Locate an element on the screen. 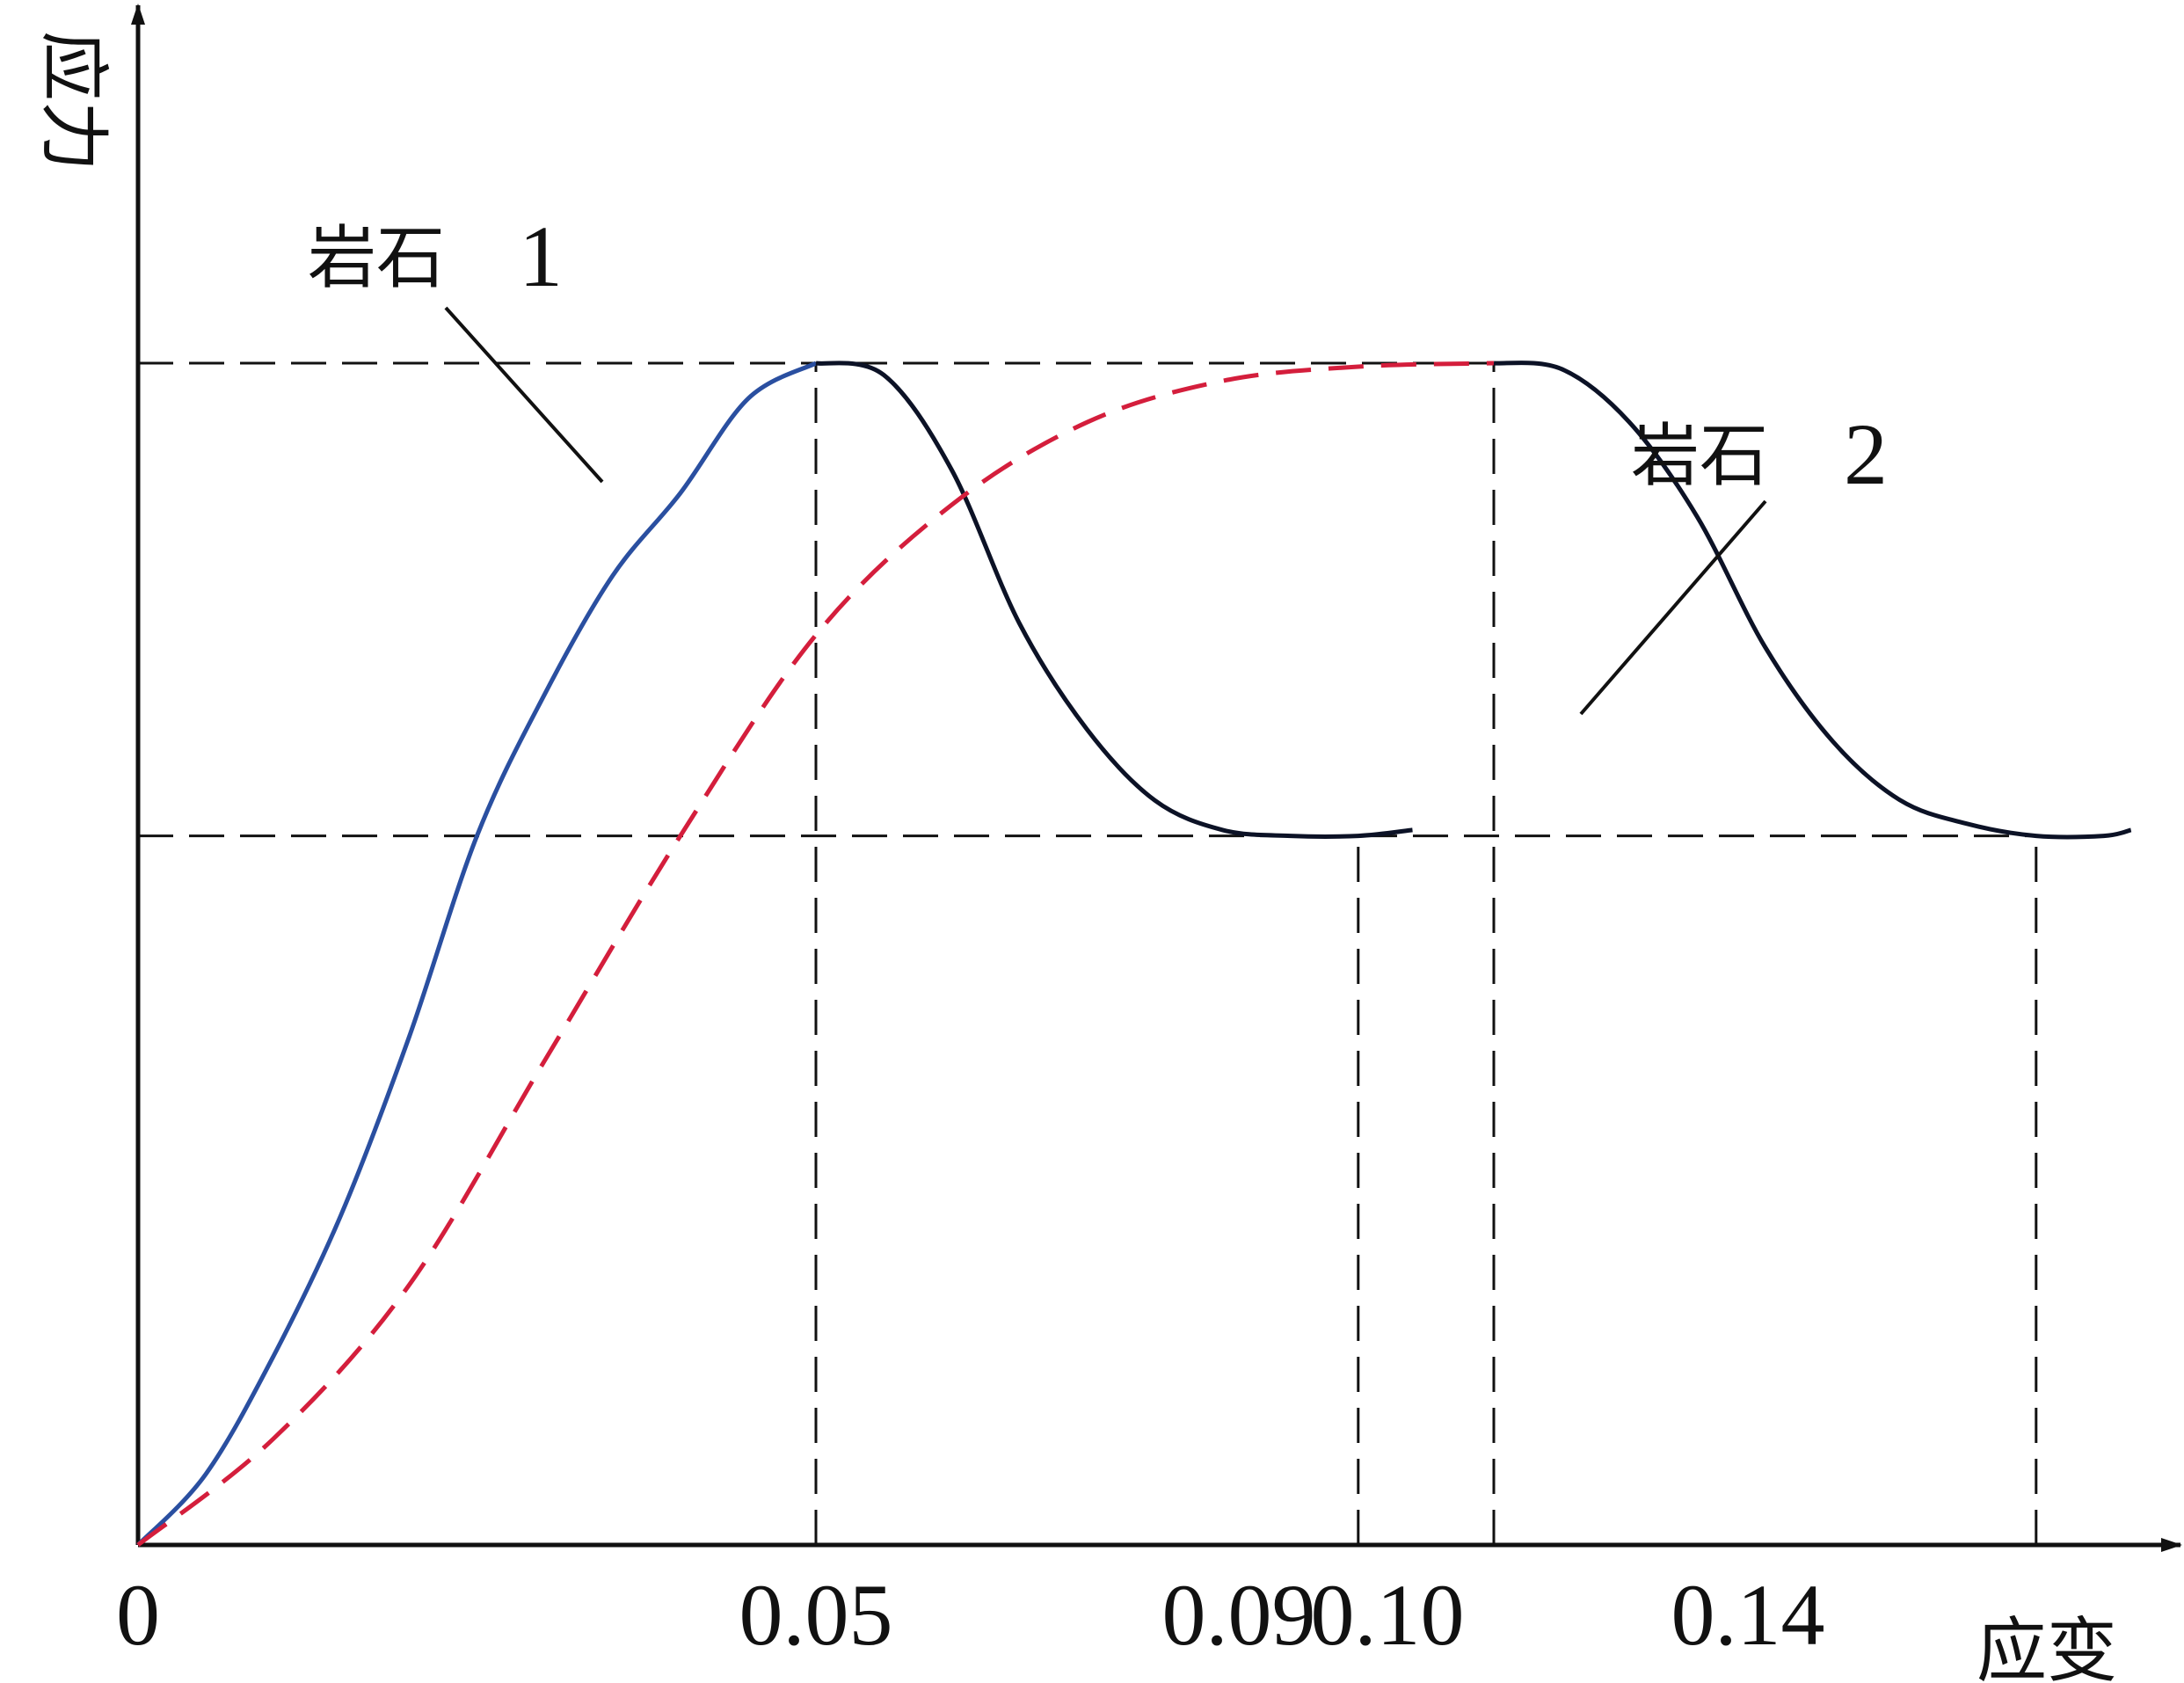 The height and width of the screenshot is (1683, 2184). rock1-label-number: 1 is located at coordinates (541, 256).